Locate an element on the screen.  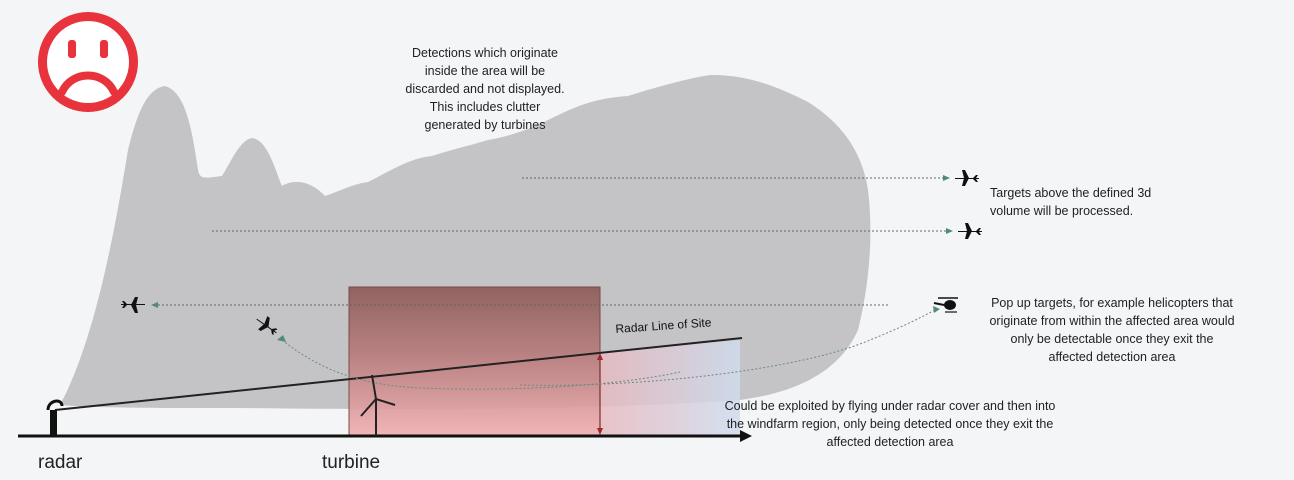
radar-antenna-icon is located at coordinates (55, 417).